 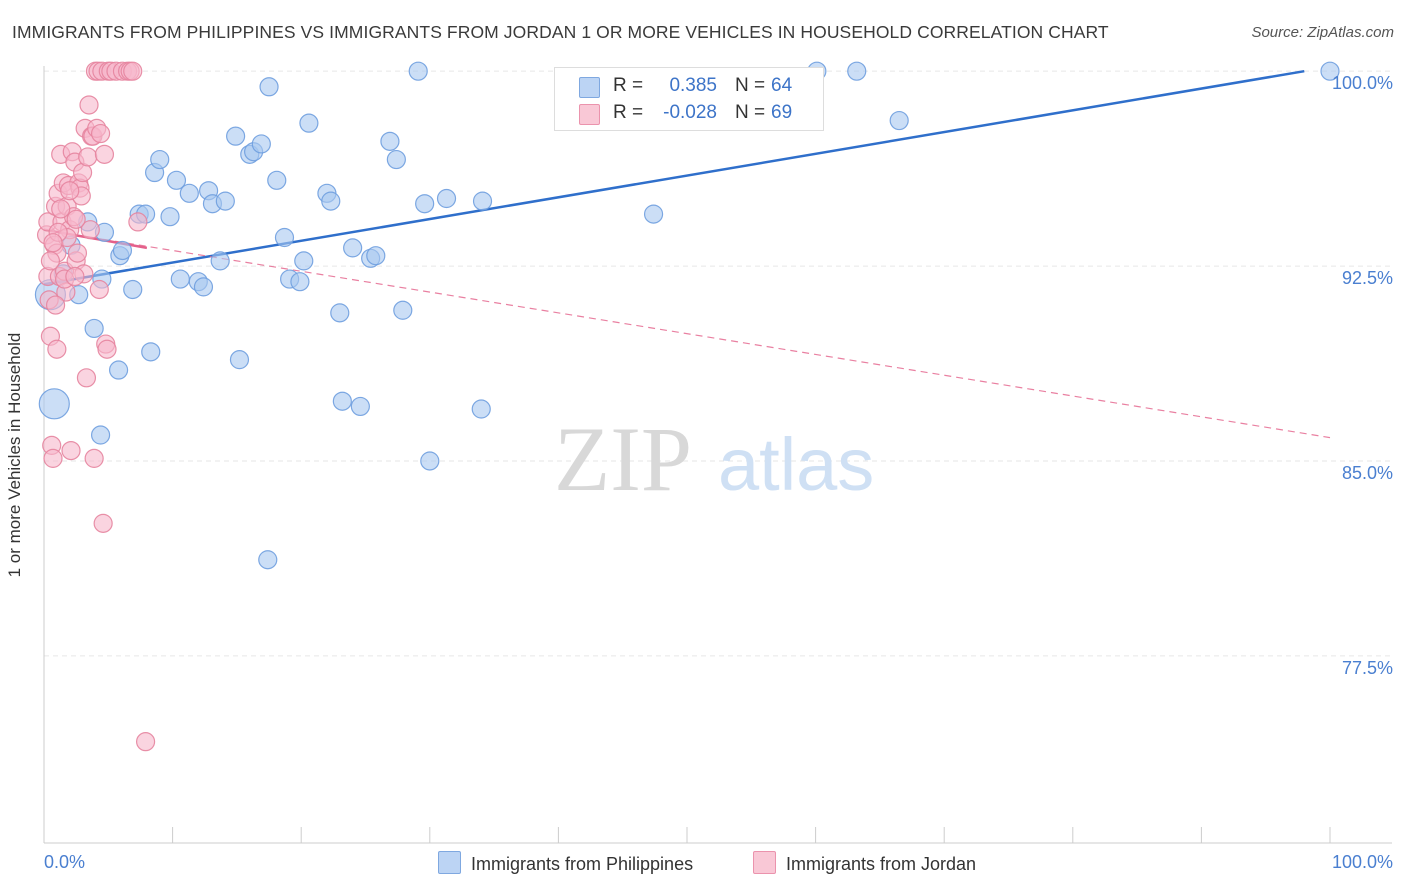 What do you see at coordinates (1362, 83) in the screenshot?
I see `y-tick-label-0: 100.0%` at bounding box center [1362, 83].